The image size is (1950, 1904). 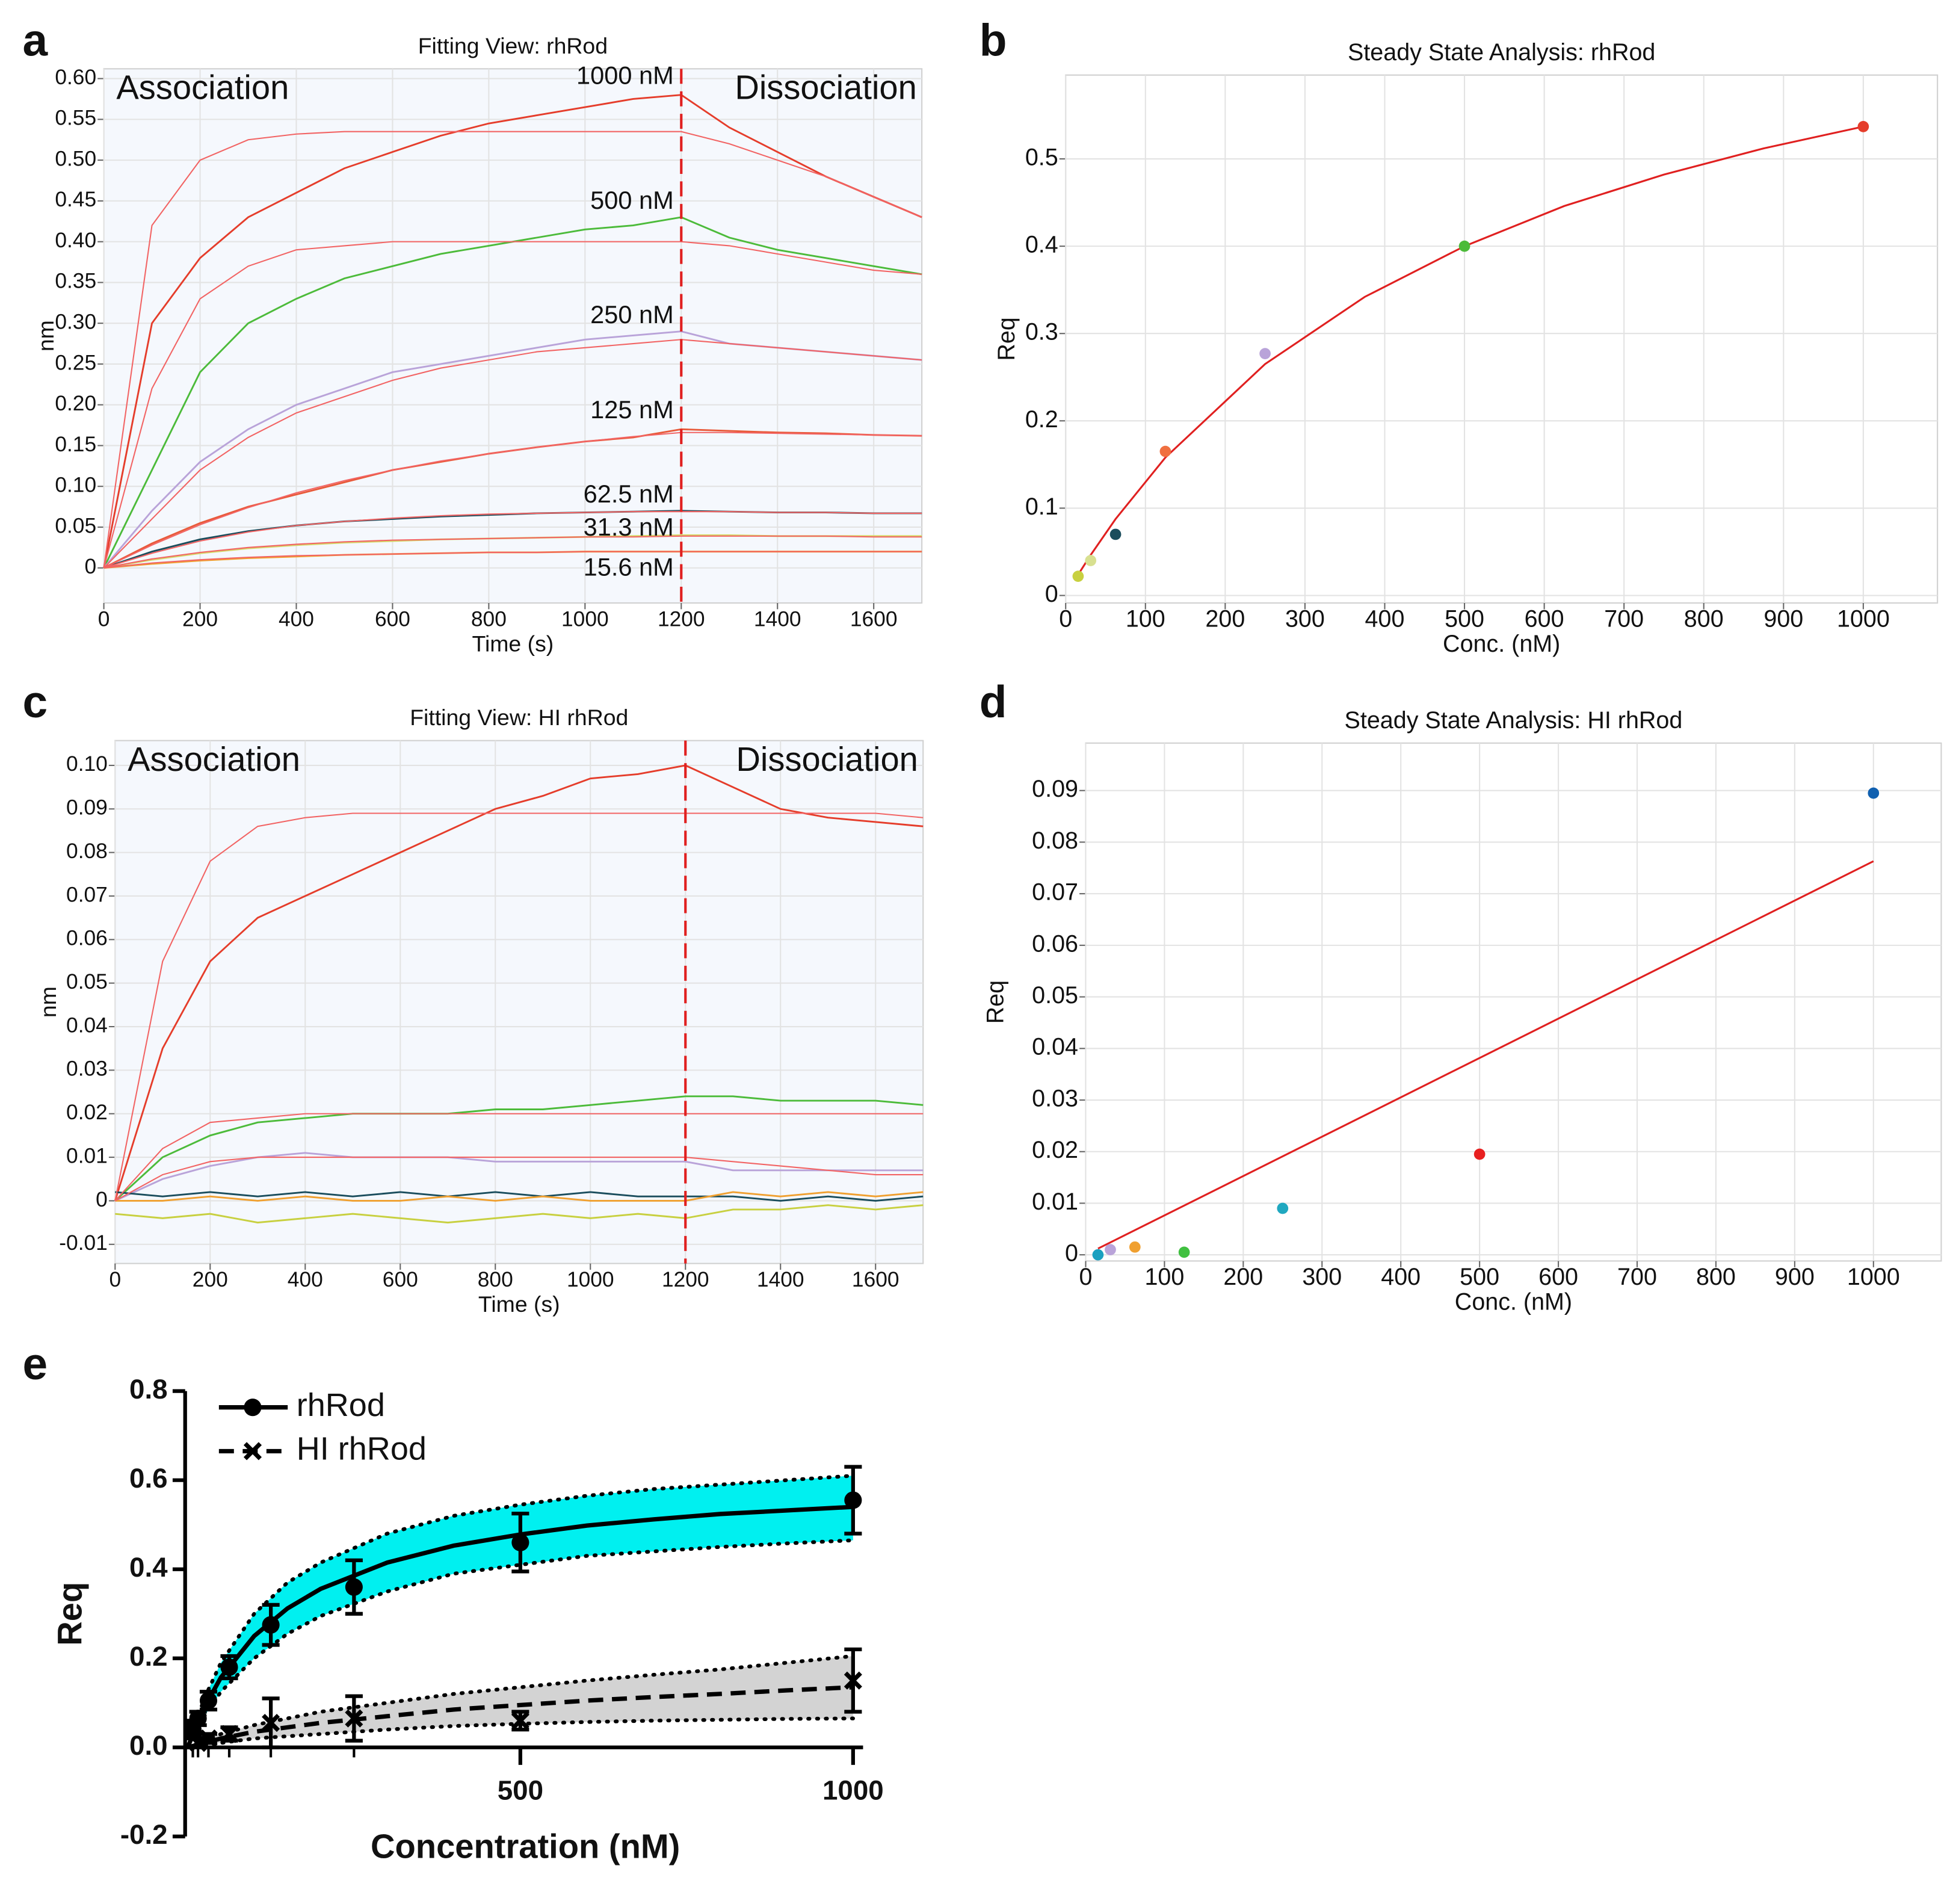 What do you see at coordinates (75, 200) in the screenshot?
I see `y-tick-label: 0.45` at bounding box center [75, 200].